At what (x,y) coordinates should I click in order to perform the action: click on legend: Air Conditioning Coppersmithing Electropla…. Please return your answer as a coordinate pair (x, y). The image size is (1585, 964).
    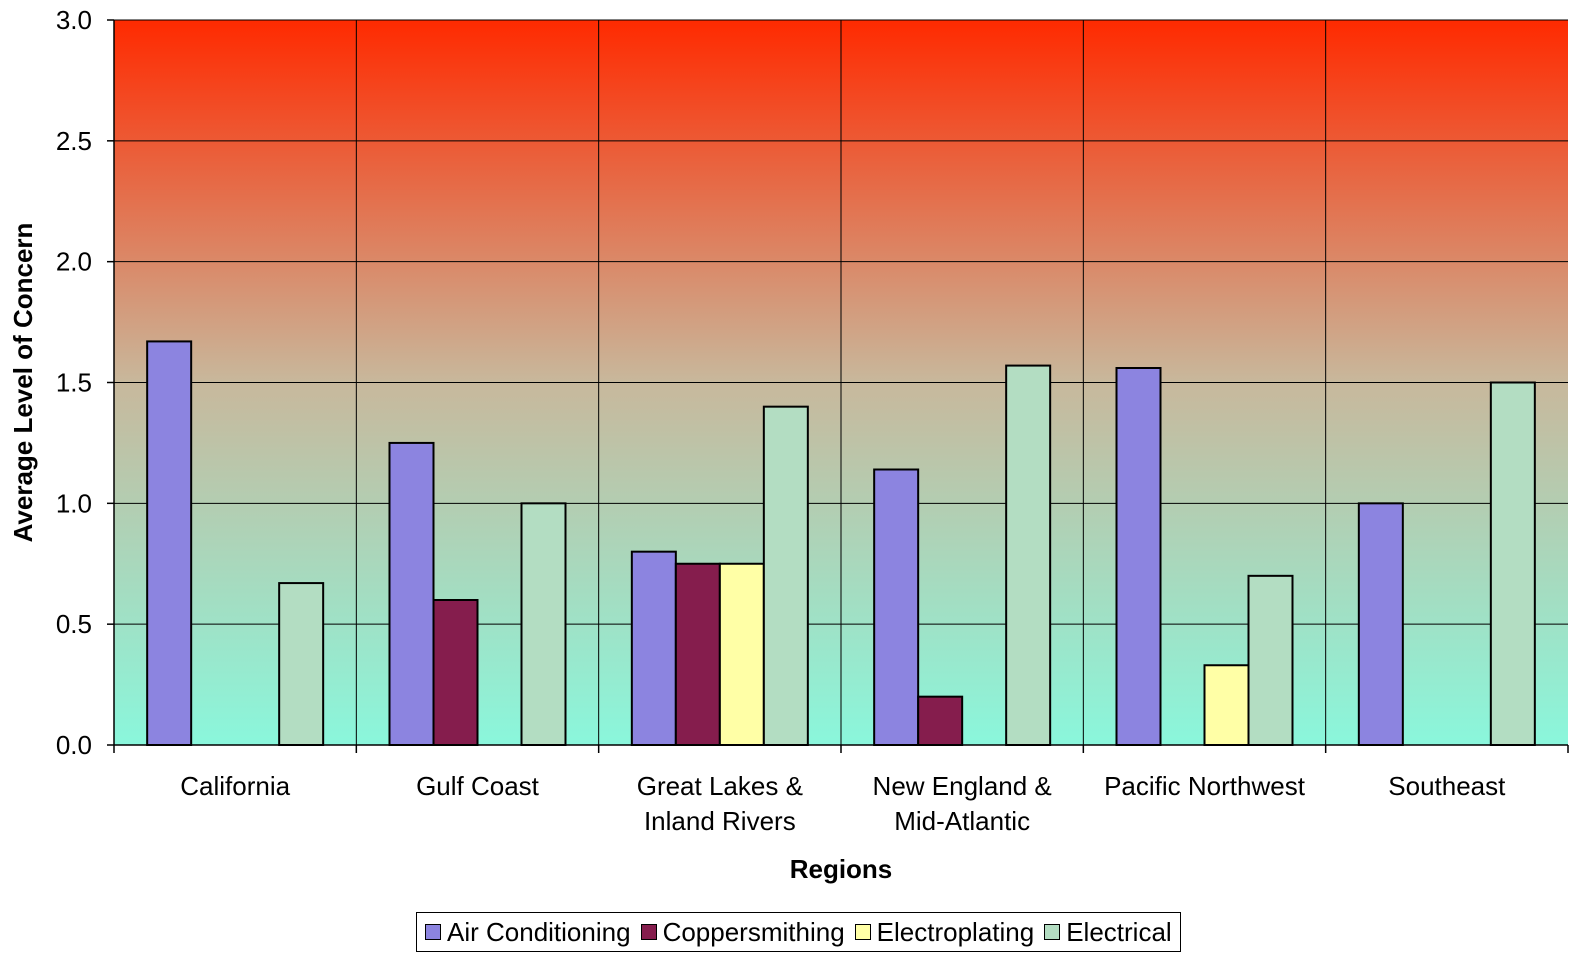
    Looking at the image, I should click on (798, 932).